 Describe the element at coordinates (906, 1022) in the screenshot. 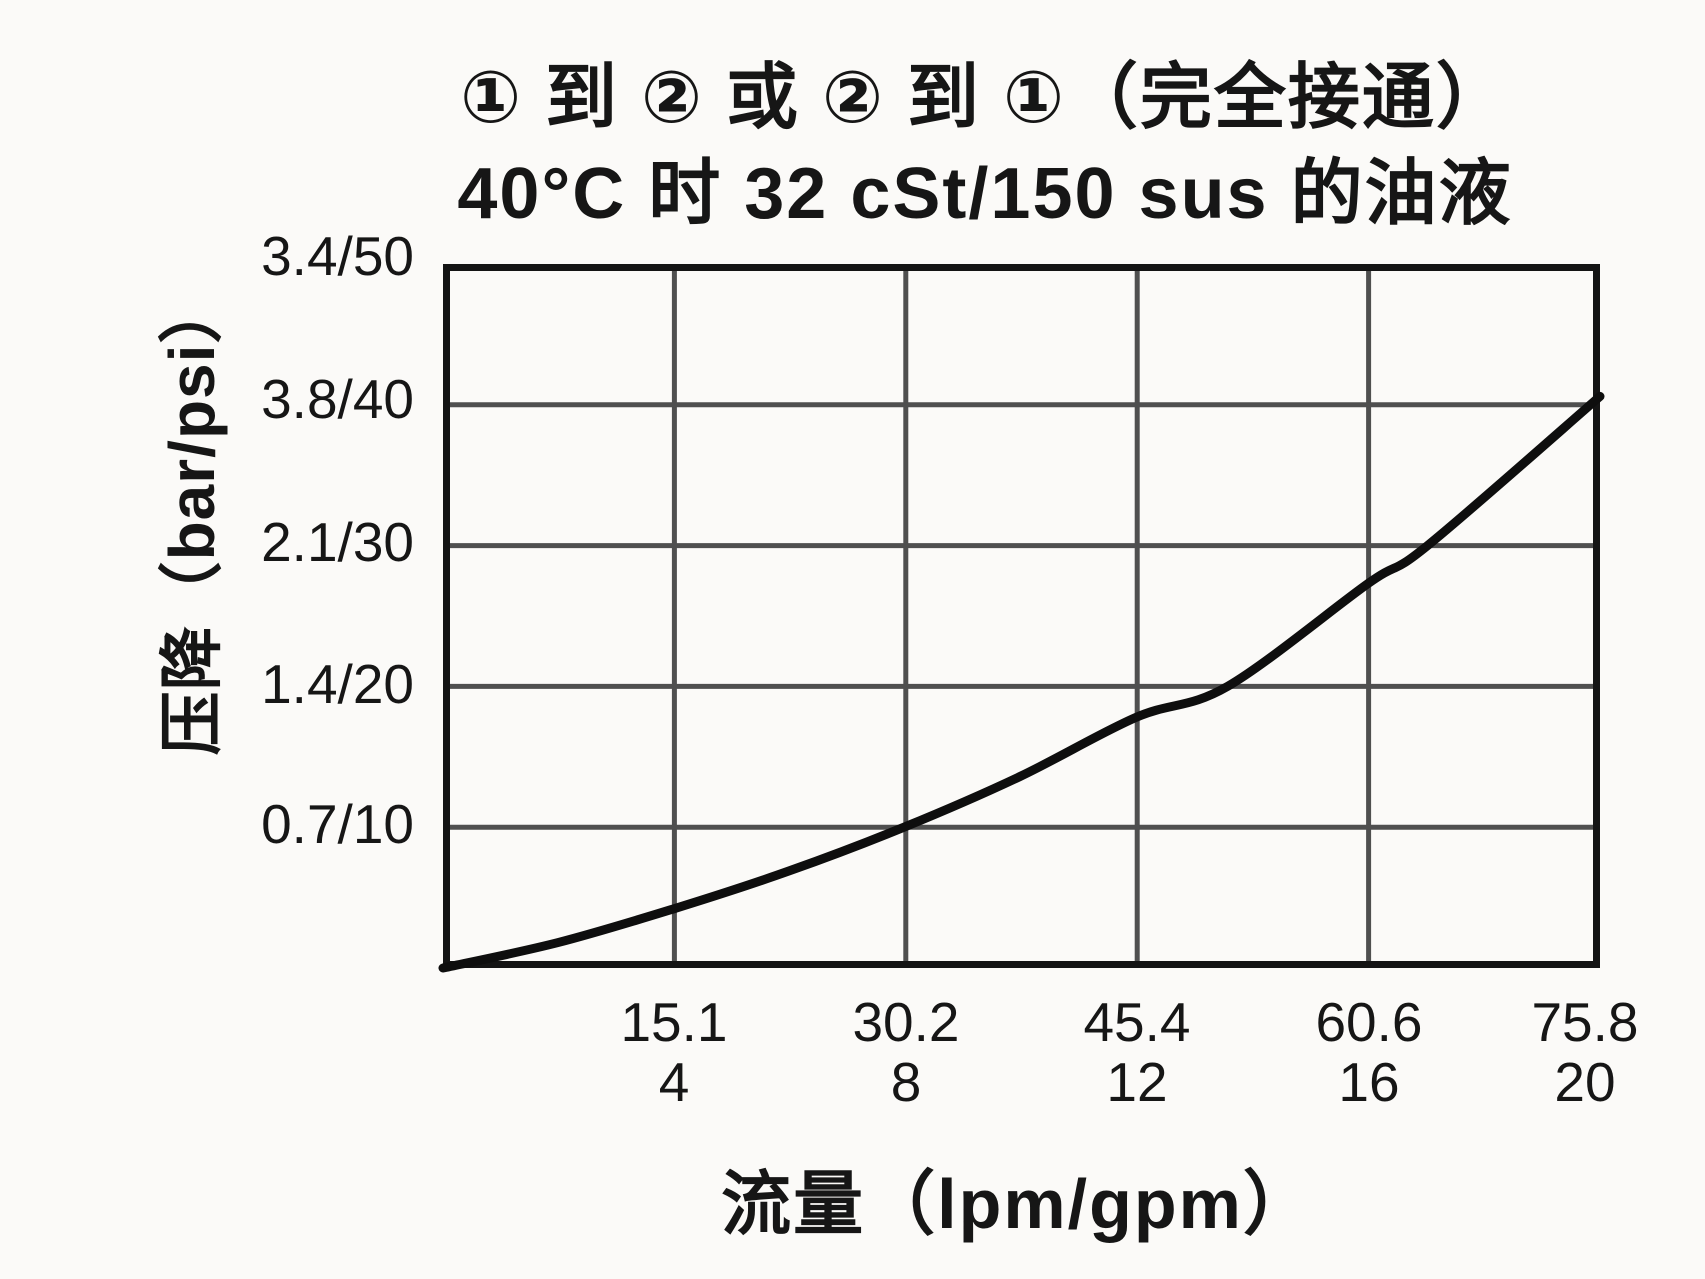

I see `x-tick-lpm-label: 30.2` at that location.